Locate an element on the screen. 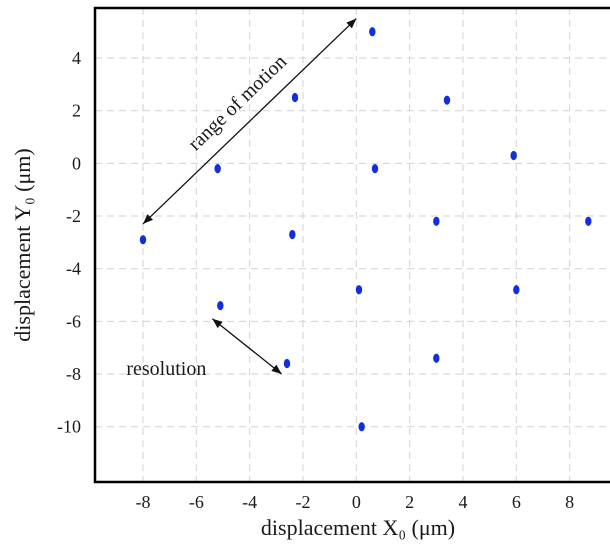 The height and width of the screenshot is (545, 610). x-tick-label: -2 is located at coordinates (303, 502).